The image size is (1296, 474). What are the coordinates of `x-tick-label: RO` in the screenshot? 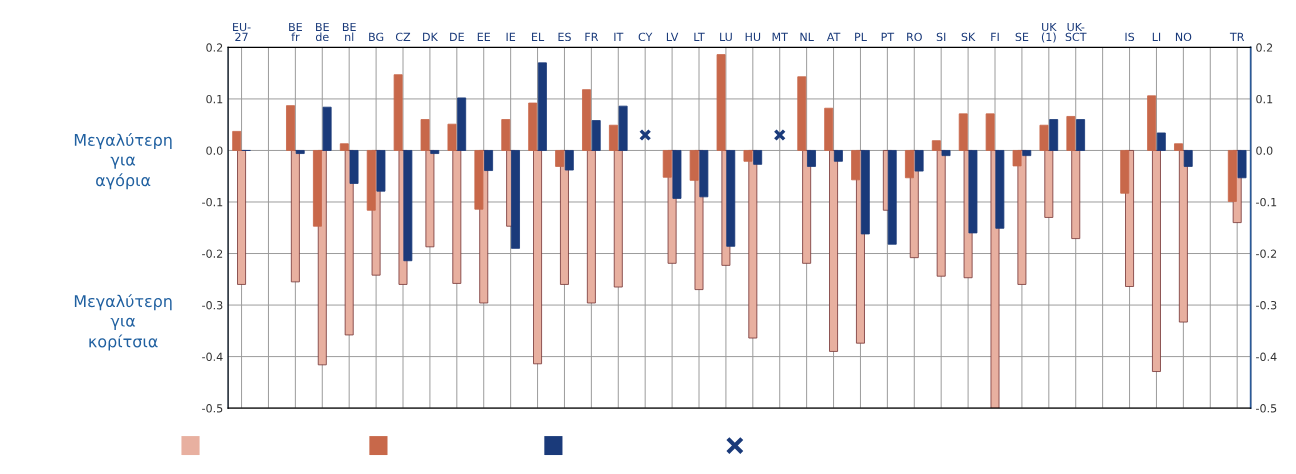 It's located at (914, 37).